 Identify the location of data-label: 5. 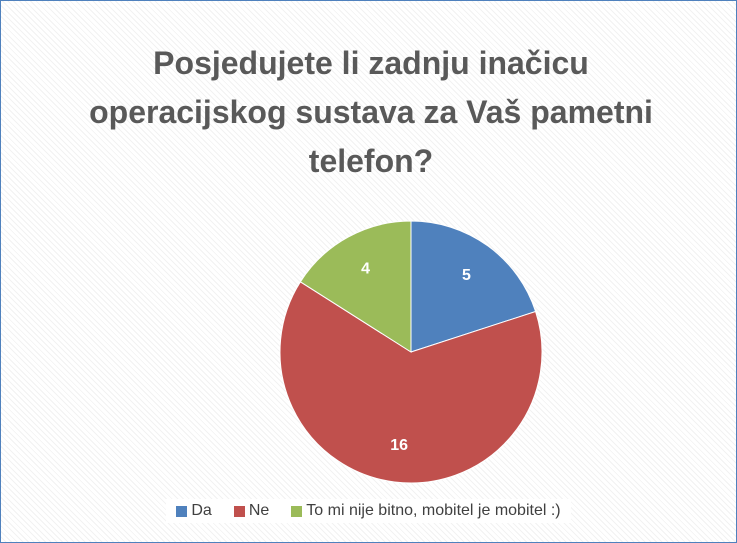
(466, 275).